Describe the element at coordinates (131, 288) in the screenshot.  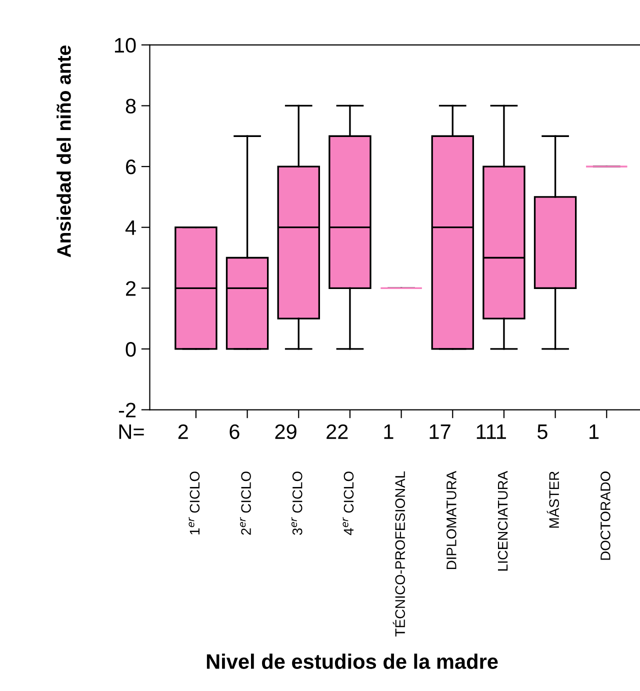
I see `y-tick-label: 2` at that location.